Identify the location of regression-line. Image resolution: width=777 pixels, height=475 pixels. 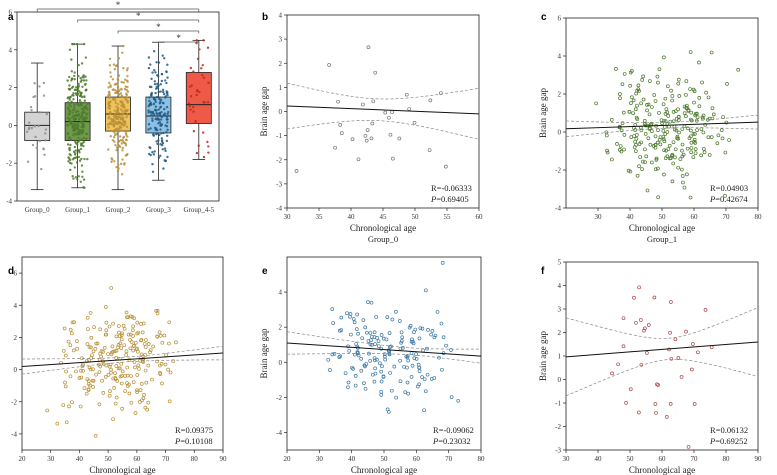
(383, 110).